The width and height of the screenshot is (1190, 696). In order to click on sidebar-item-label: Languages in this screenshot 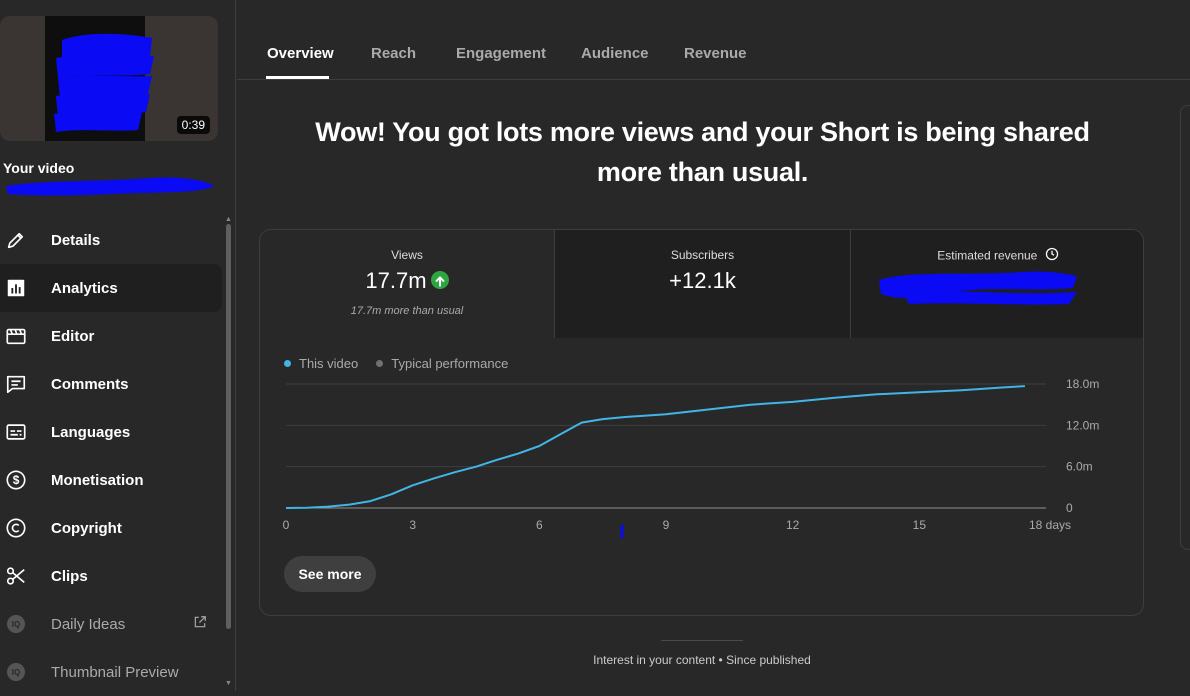, I will do `click(91, 432)`.